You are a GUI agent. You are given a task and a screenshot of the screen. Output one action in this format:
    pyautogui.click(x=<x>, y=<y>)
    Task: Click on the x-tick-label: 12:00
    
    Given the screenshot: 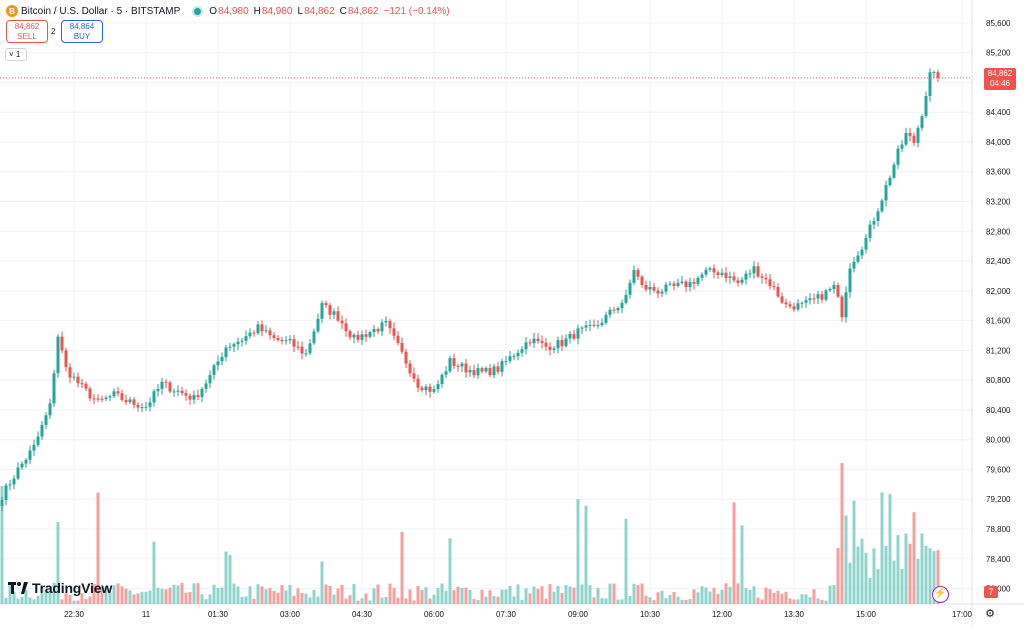 What is the action you would take?
    pyautogui.click(x=722, y=614)
    